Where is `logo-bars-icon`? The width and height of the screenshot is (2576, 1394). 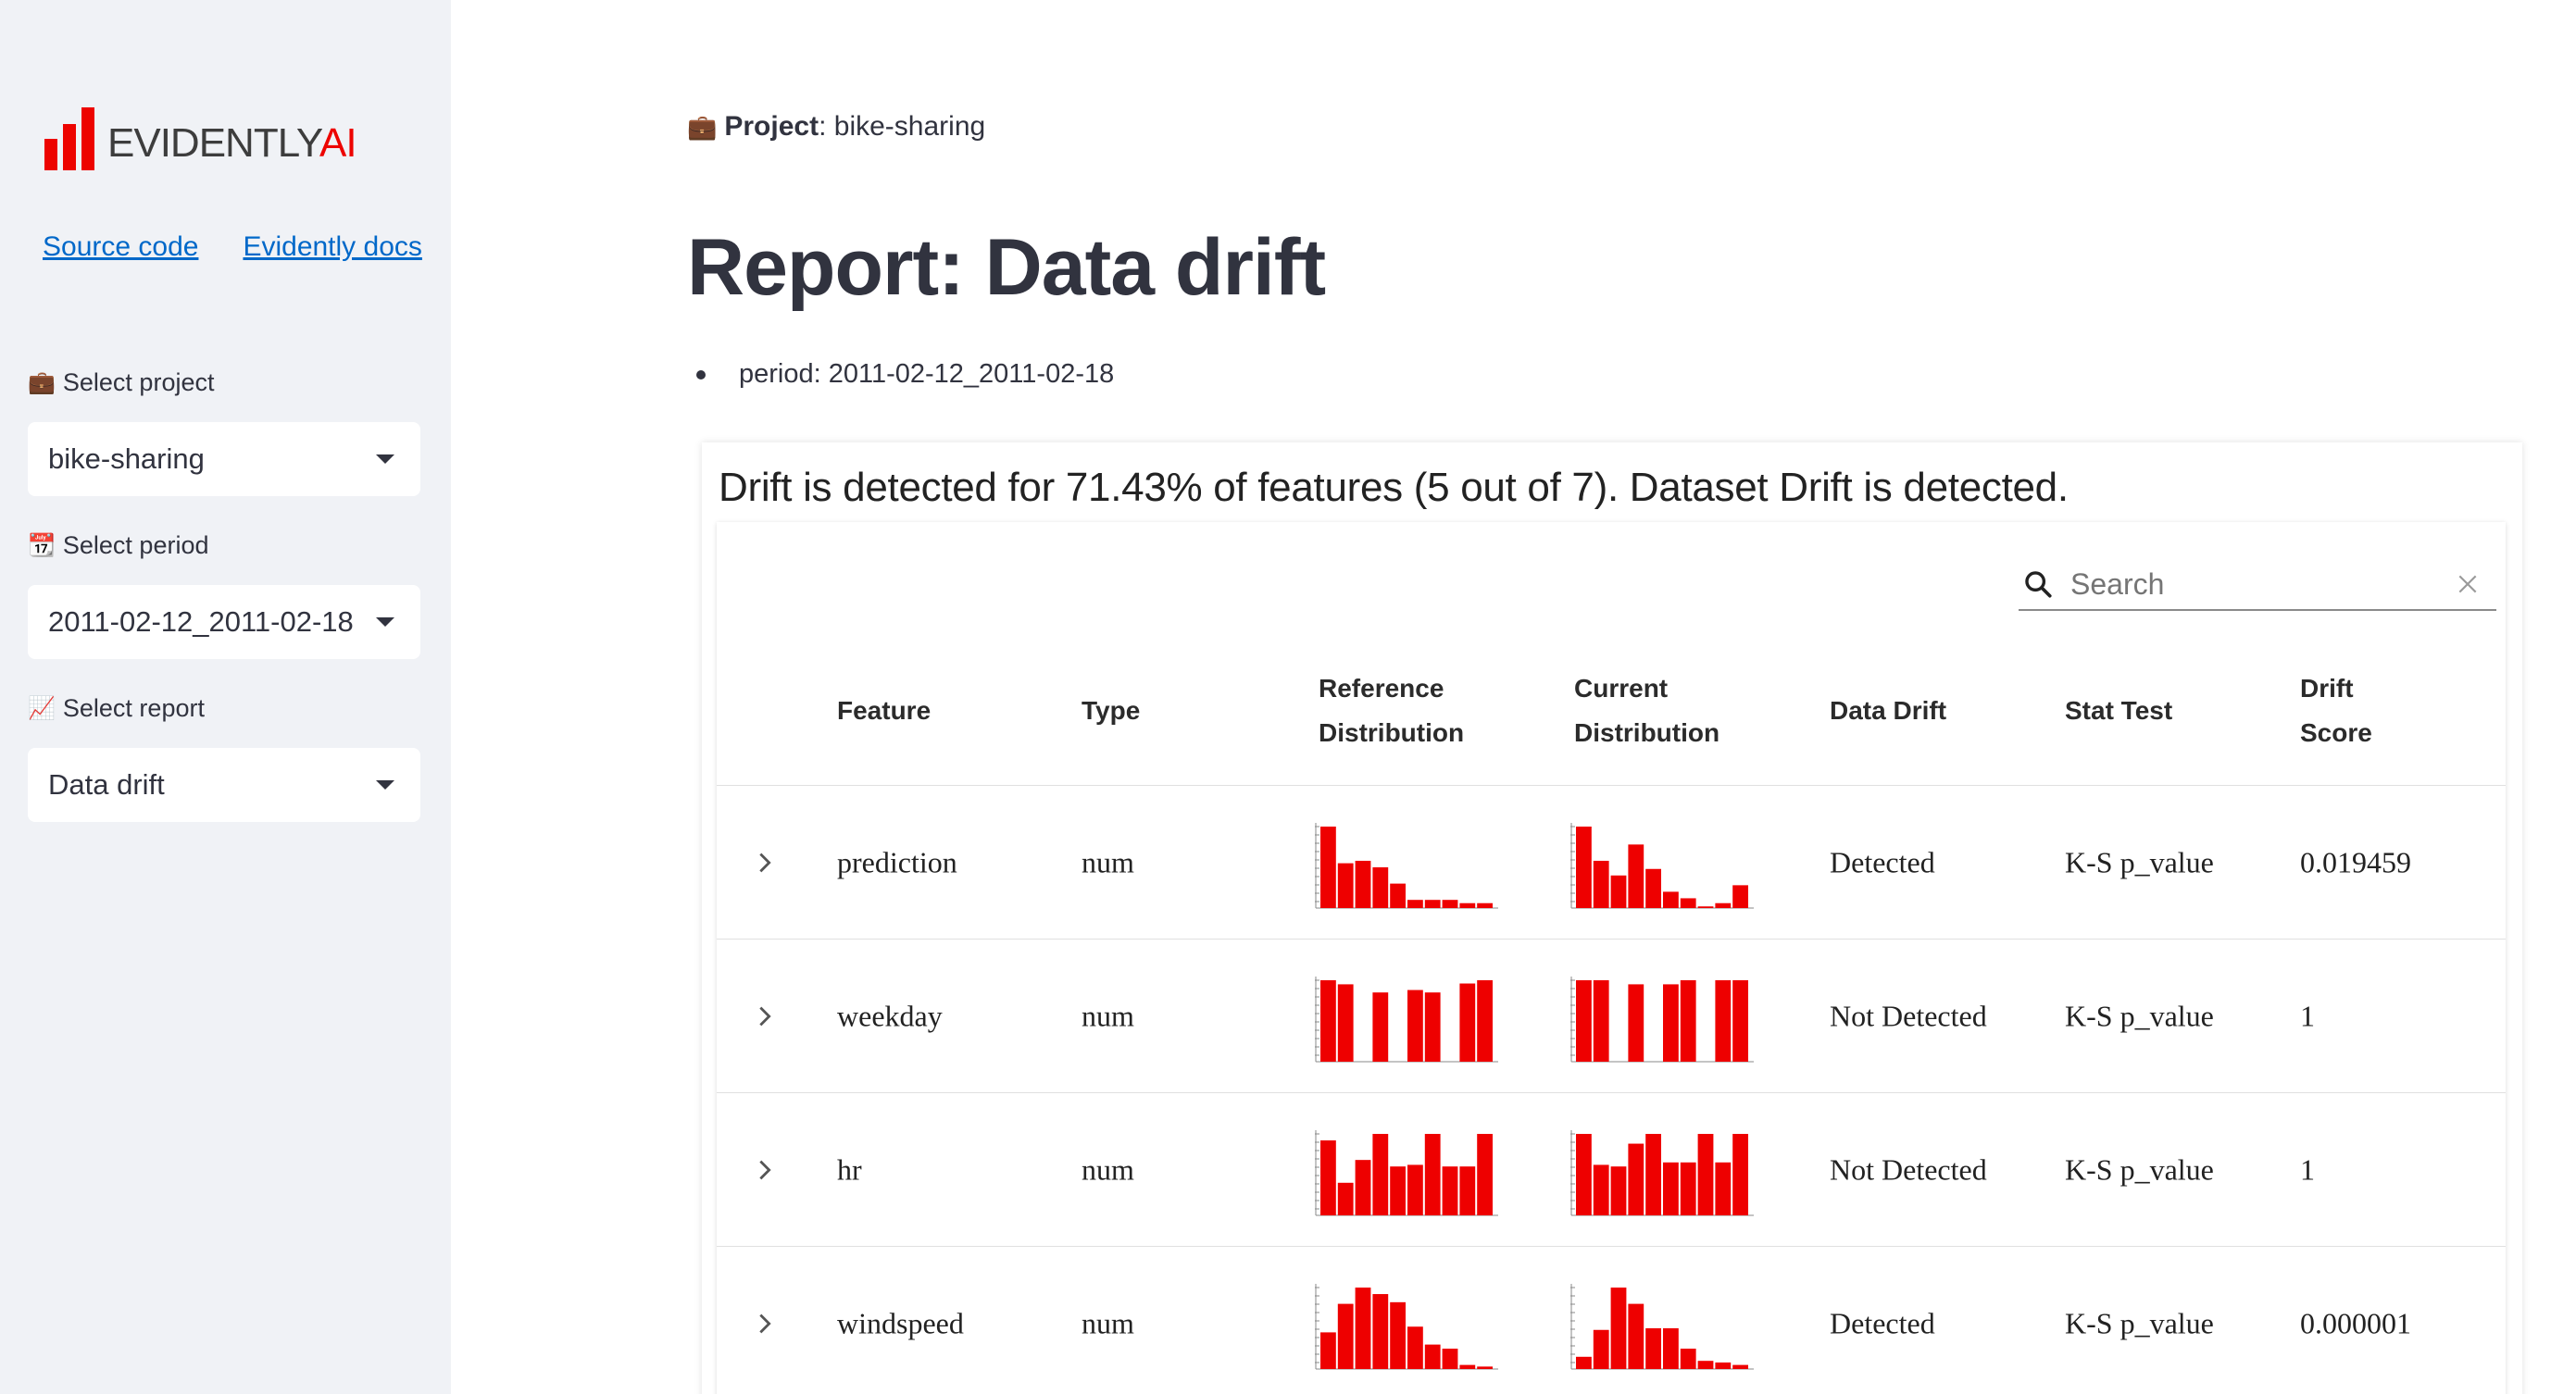 logo-bars-icon is located at coordinates (69, 138).